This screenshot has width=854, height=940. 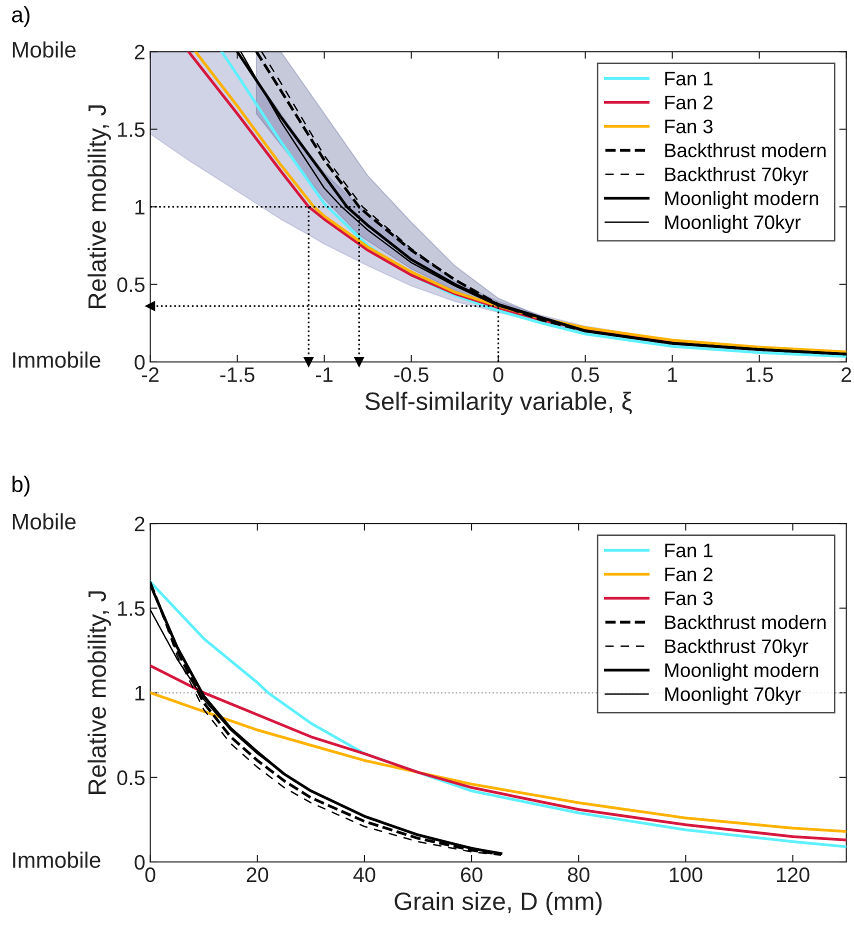 I want to click on x-tick-label: 60, so click(x=471, y=874).